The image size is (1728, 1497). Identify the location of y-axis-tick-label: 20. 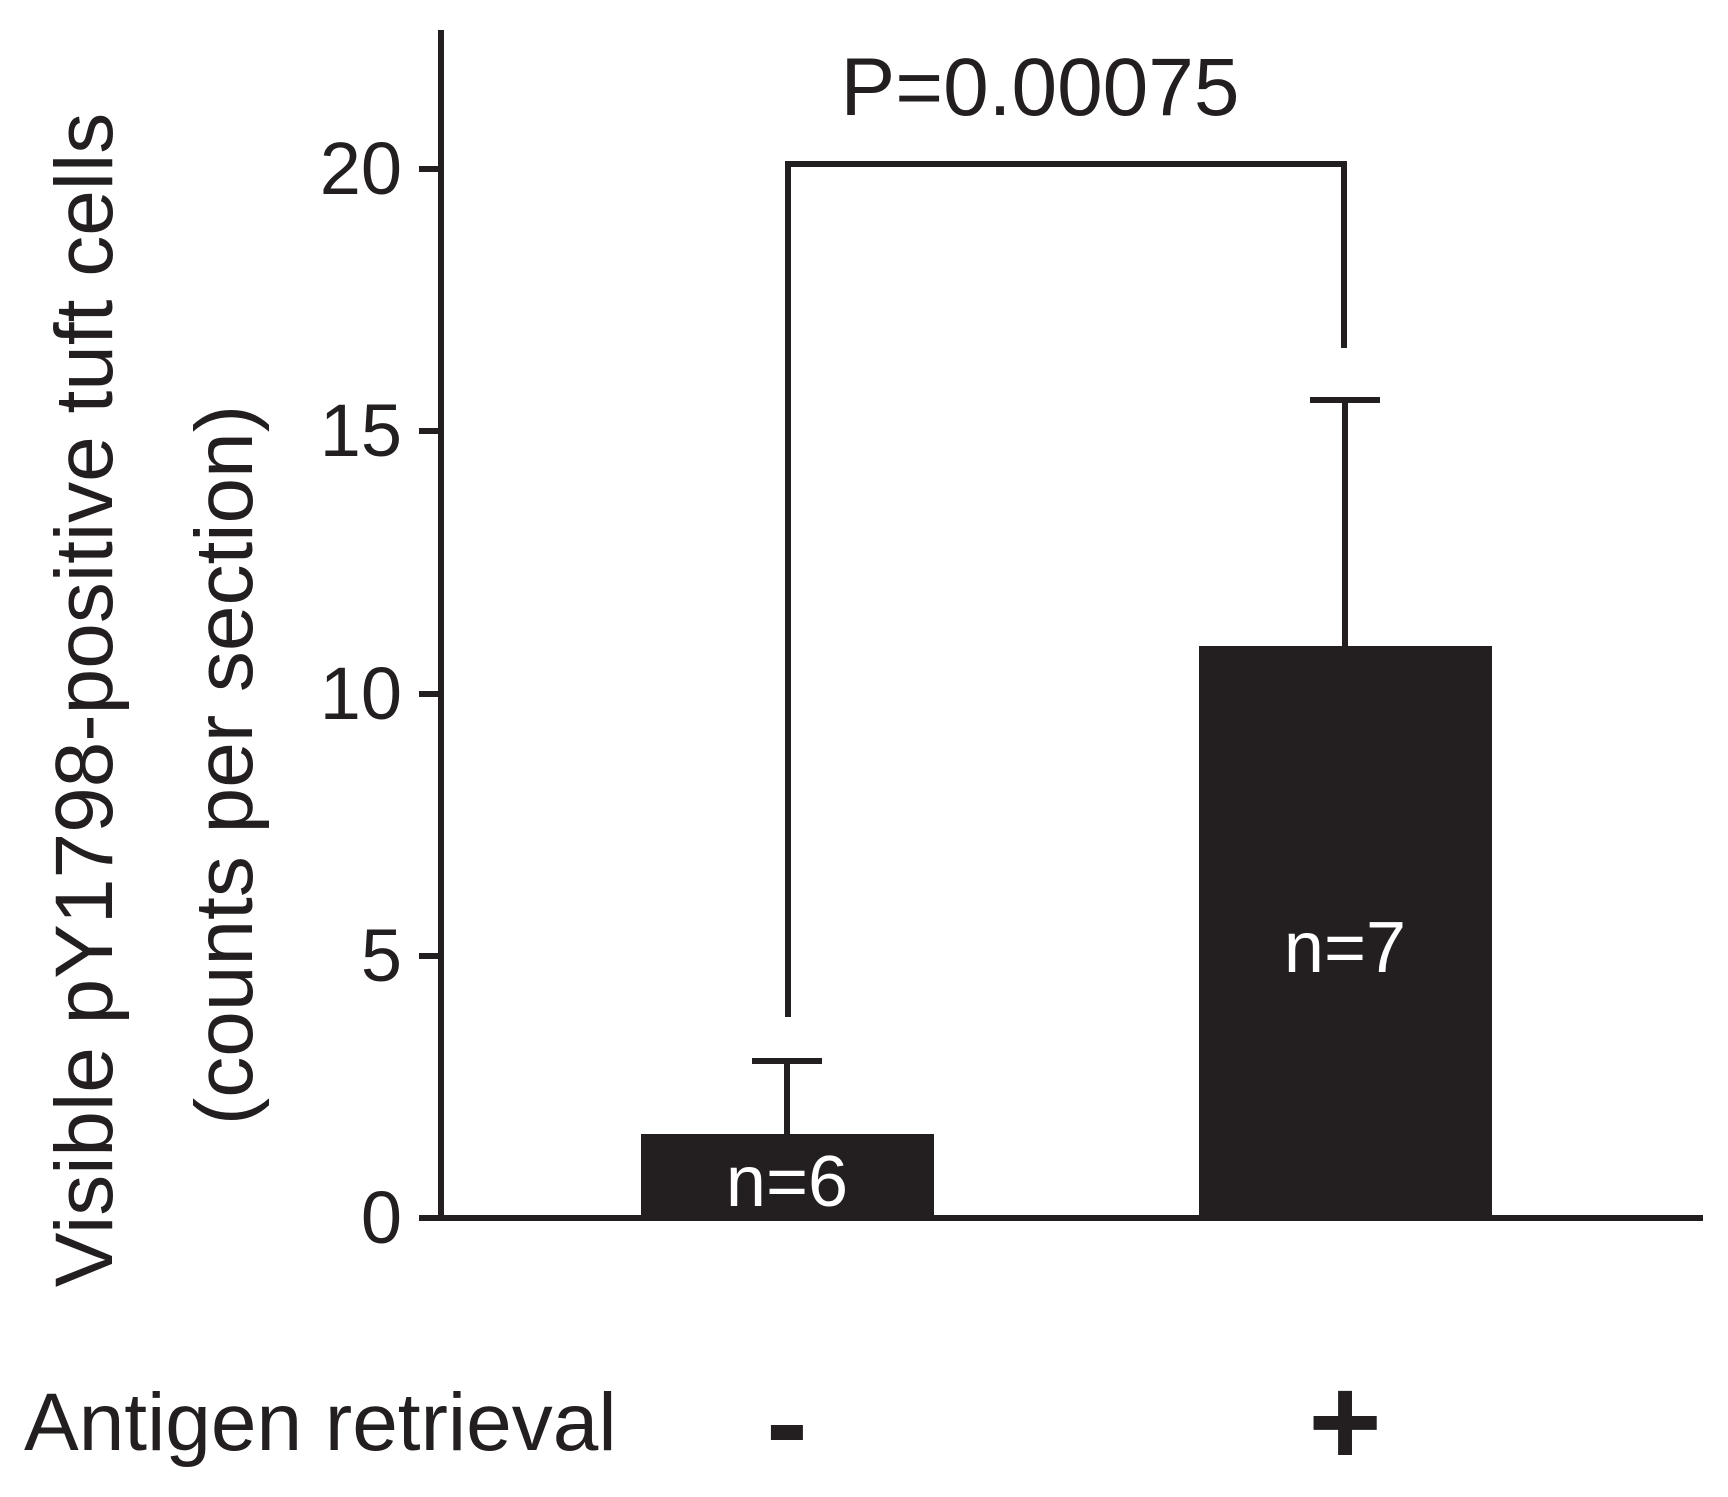
(360, 168).